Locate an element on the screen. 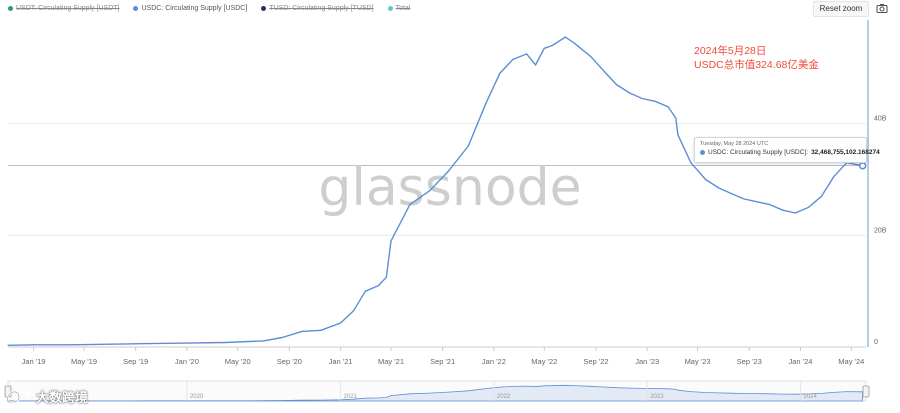 This screenshot has width=900, height=413. legend-label: USDT: Circulating Supply [USDT] is located at coordinates (68, 8).